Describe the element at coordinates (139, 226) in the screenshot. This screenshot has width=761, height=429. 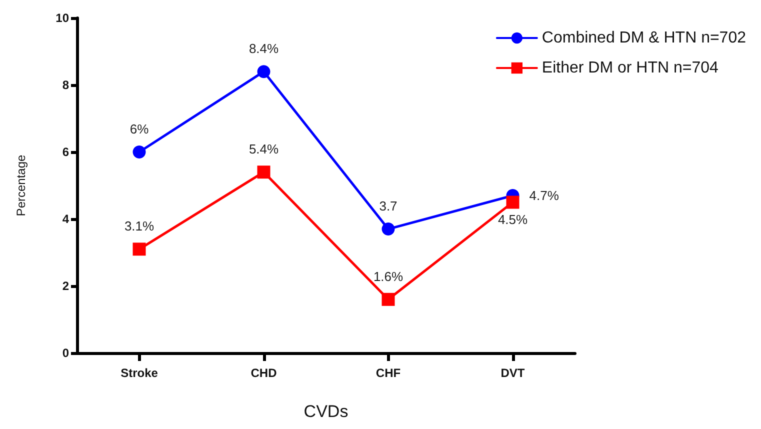
I see `data-label: 3.1%` at that location.